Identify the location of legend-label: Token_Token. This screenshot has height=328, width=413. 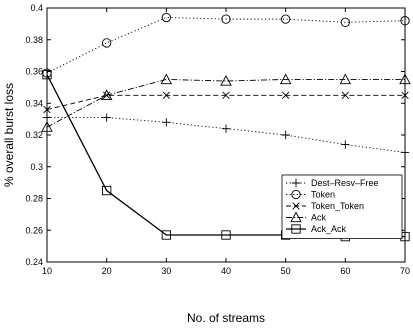
(337, 206).